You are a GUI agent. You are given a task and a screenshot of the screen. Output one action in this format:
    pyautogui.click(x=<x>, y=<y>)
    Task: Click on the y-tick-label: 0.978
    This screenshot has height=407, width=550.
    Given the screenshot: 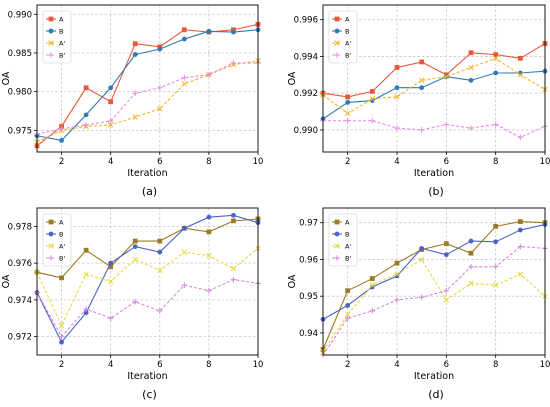 What is the action you would take?
    pyautogui.click(x=20, y=227)
    